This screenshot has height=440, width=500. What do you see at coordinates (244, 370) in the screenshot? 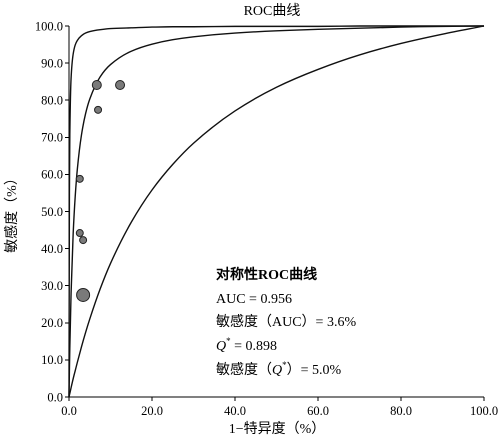
I see `se-q-prefix: 敏感度（` at bounding box center [244, 370].